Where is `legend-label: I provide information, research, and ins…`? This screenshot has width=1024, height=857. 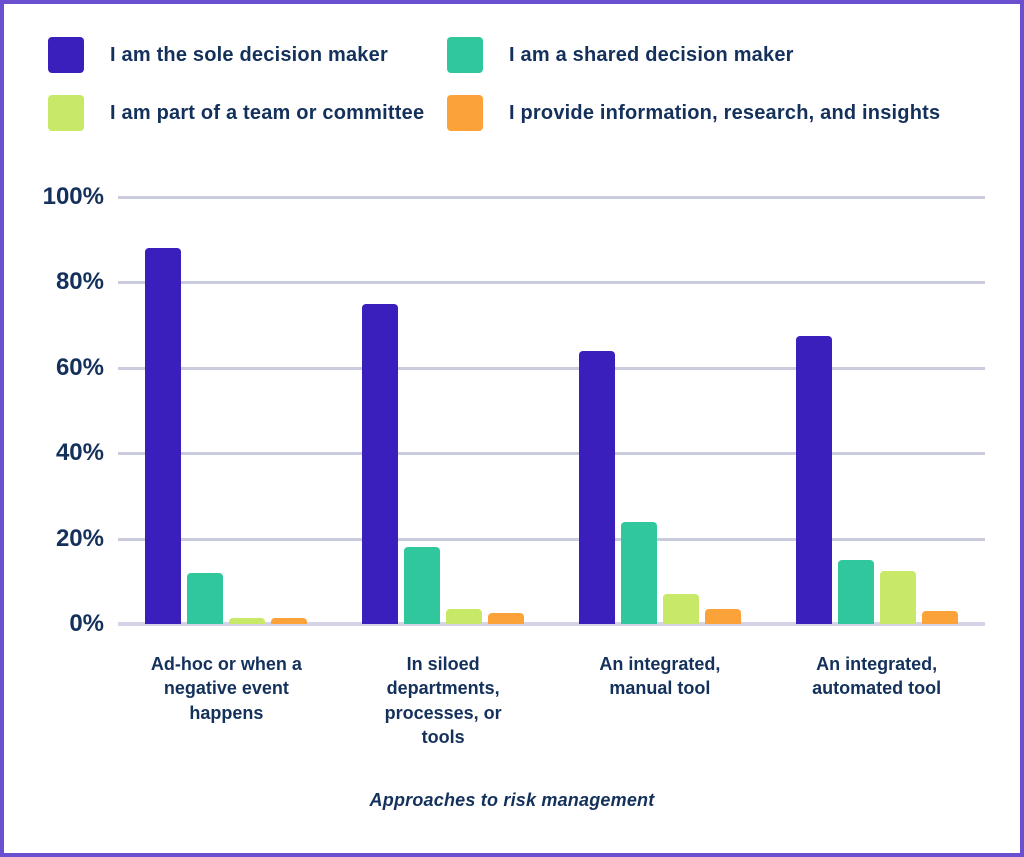 legend-label: I provide information, research, and ins… is located at coordinates (725, 112).